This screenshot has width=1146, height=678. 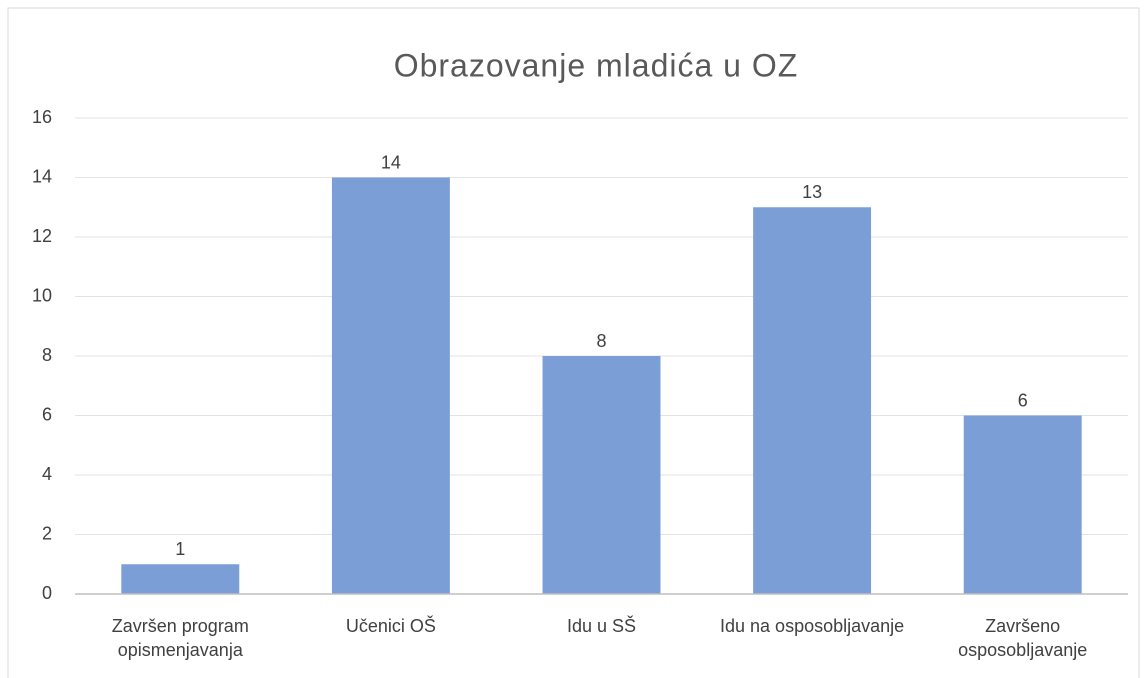 I want to click on data-label: 13, so click(x=812, y=192).